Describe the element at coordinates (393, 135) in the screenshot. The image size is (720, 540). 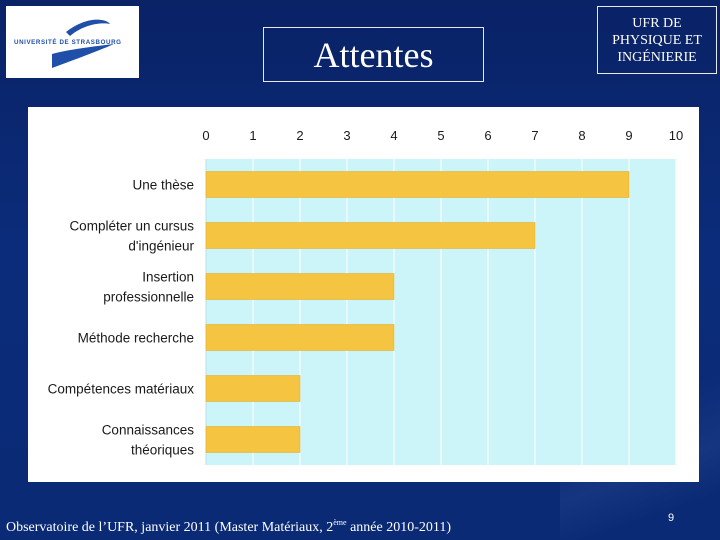
I see `x-tick-label: 4` at that location.